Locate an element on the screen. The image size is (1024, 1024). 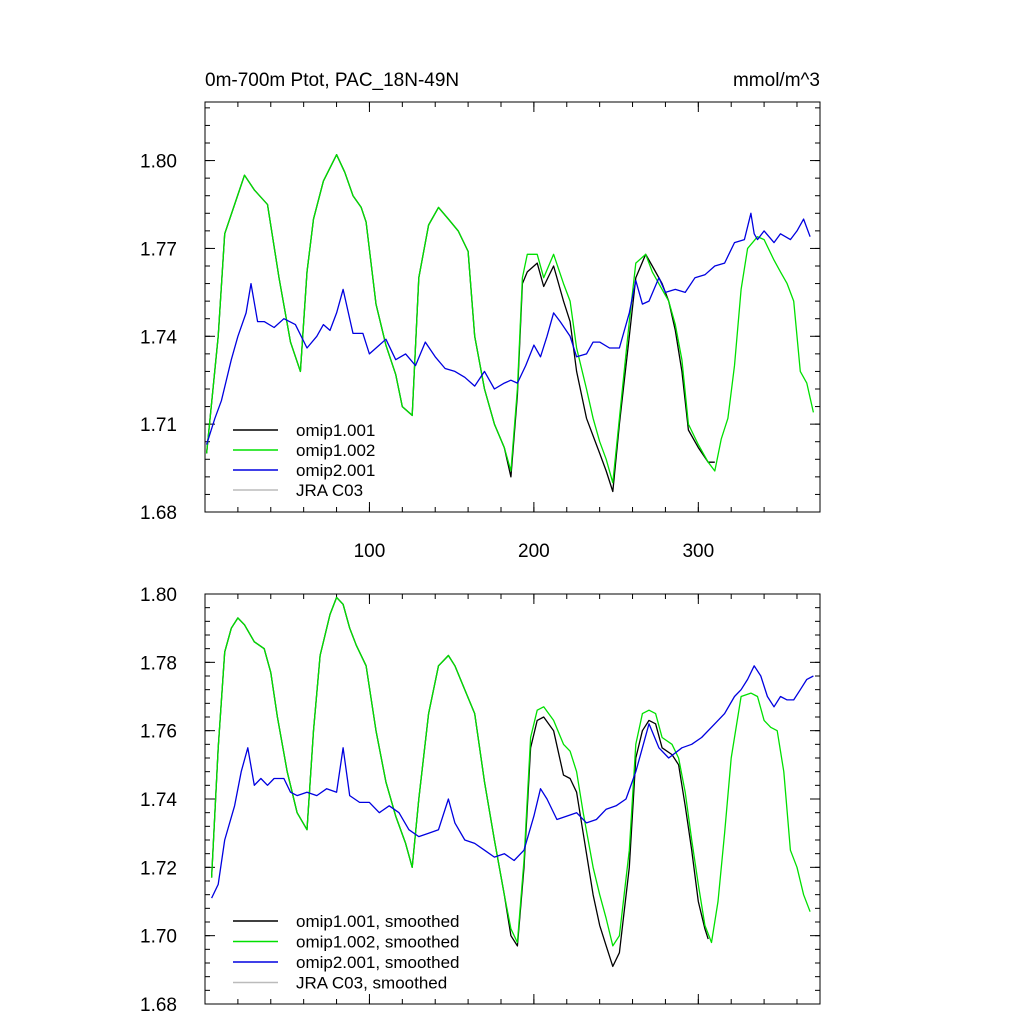
bottom-y-tick-label: 1.74 is located at coordinates (158, 800).